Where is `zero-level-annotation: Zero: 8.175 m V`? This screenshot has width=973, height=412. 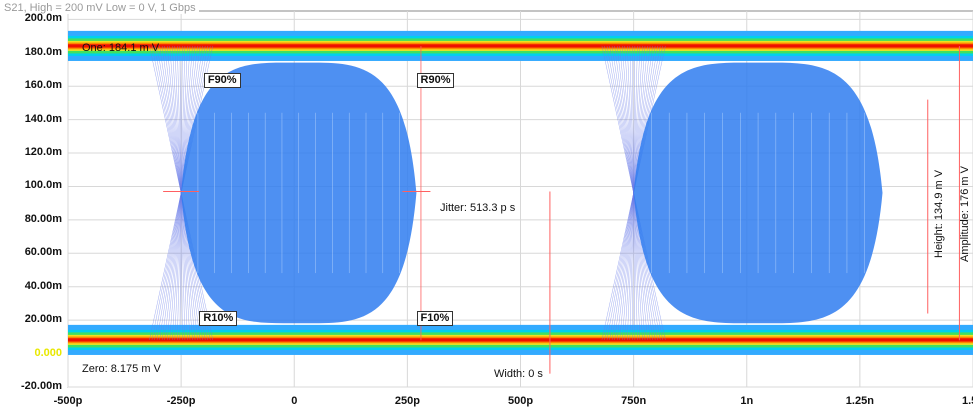
zero-level-annotation: Zero: 8.175 m V is located at coordinates (121, 369).